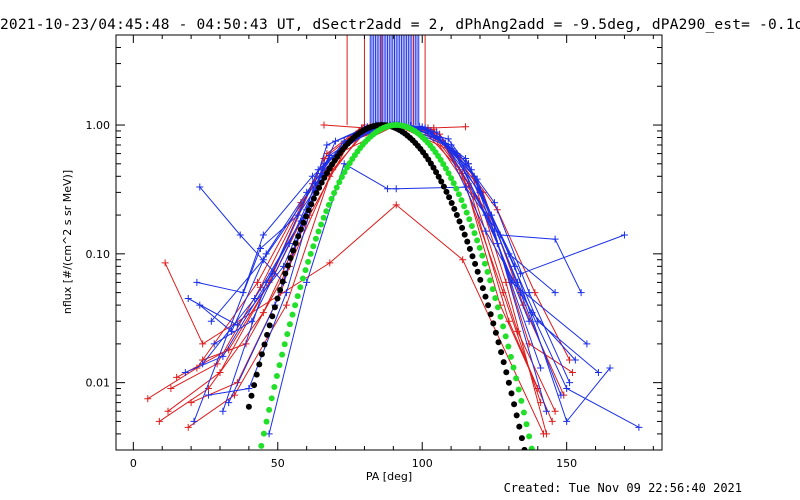  I want to click on x-tick-label: 100, so click(422, 463).